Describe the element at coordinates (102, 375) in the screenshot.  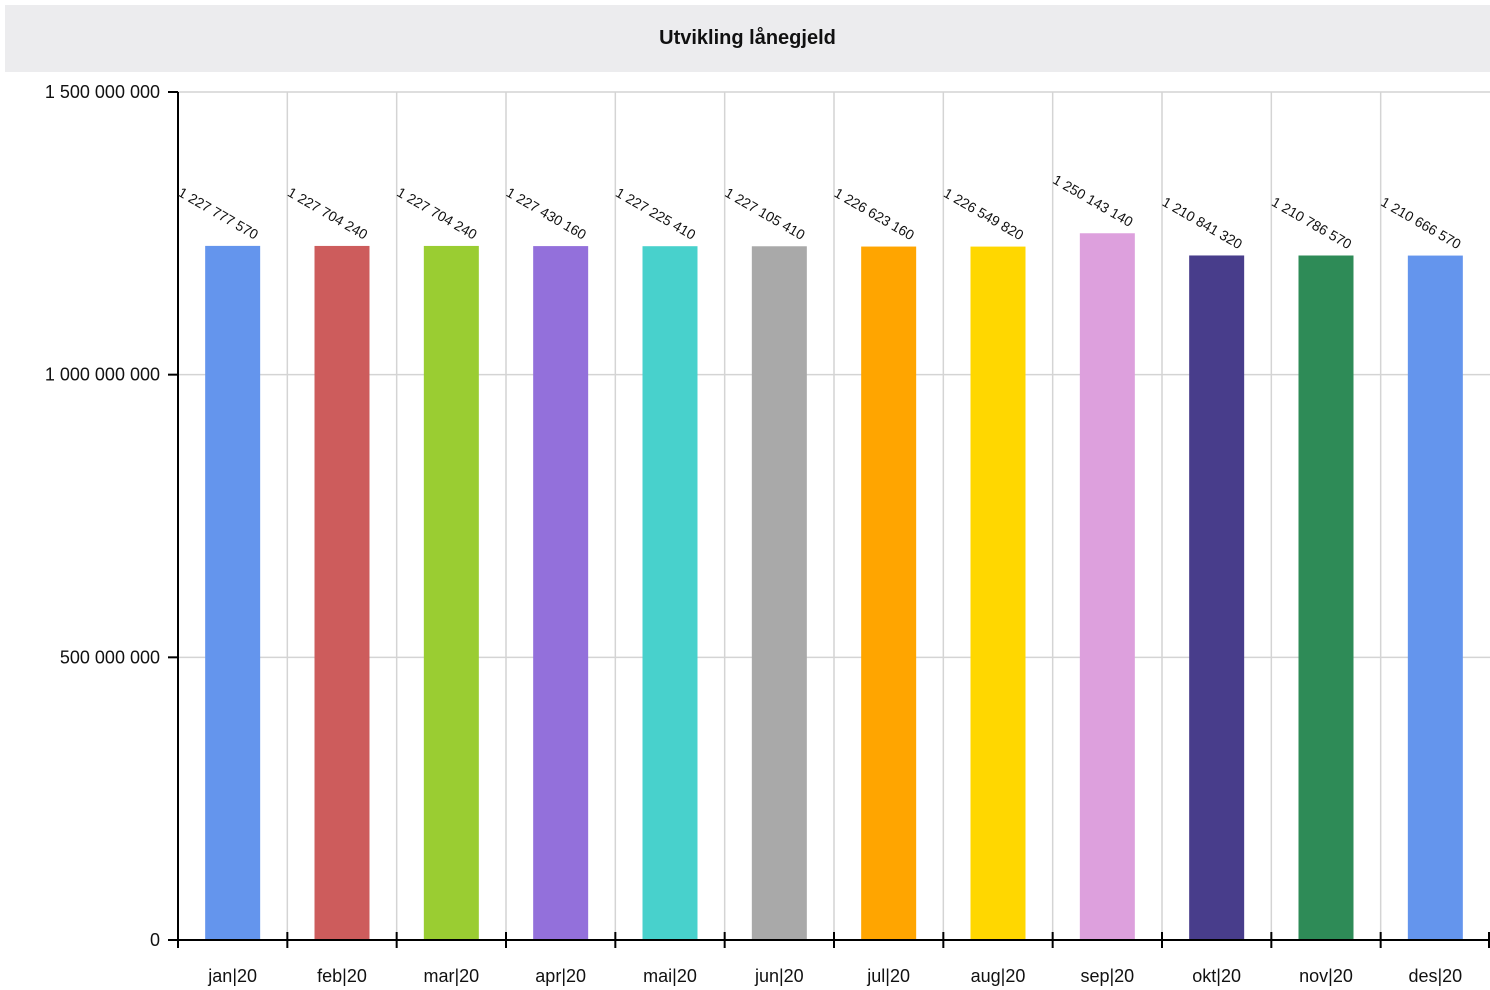
I see `y-tick-label: 1 000 000 000` at that location.